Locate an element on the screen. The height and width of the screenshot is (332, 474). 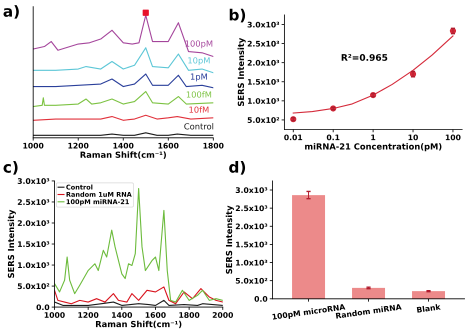
chart-title: c) is located at coordinates (11, 168).